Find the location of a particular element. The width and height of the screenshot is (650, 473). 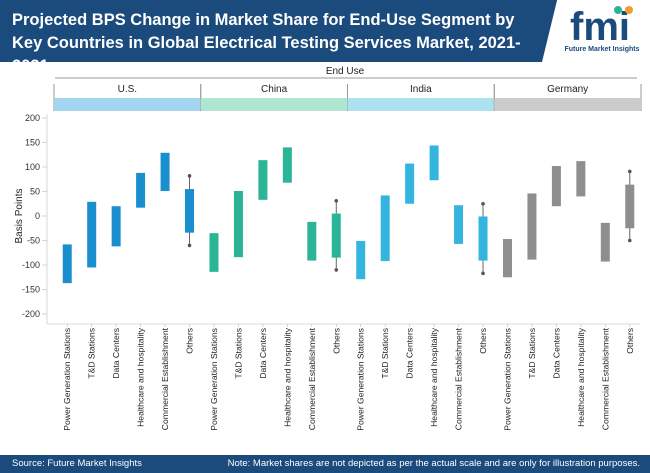

y-tick-label: -200 is located at coordinates (31, 314).